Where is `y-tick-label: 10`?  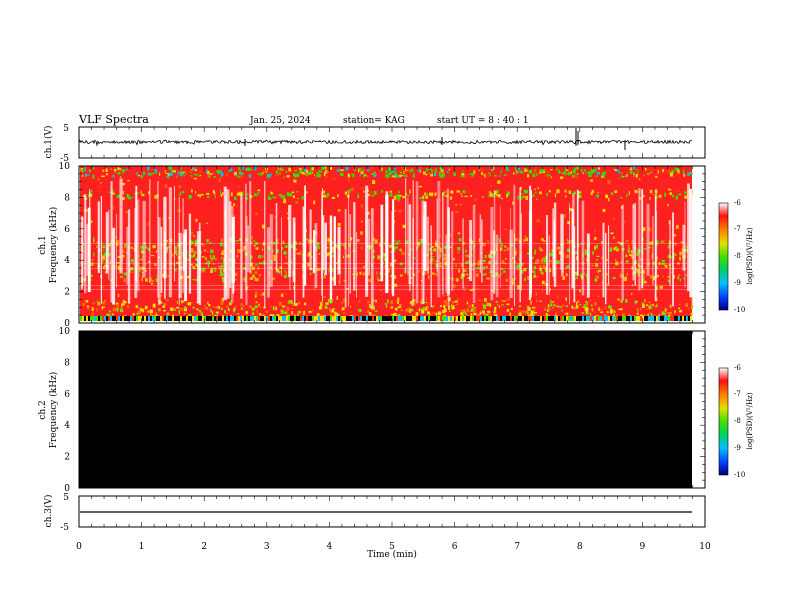 y-tick-label: 10 is located at coordinates (65, 332).